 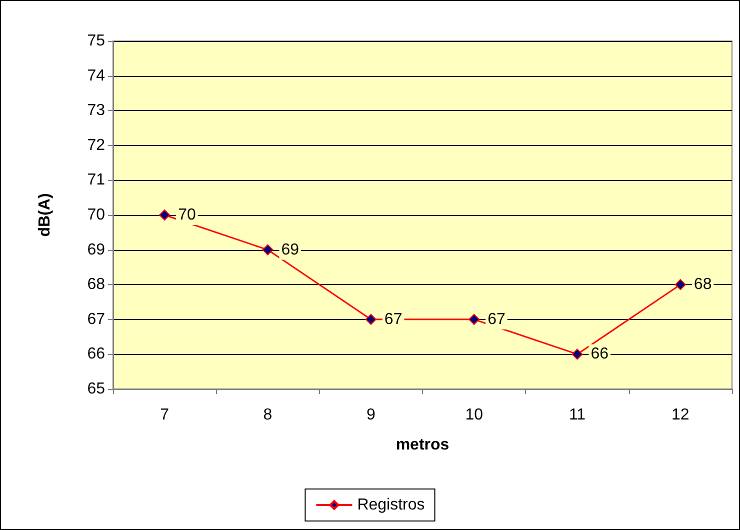 What do you see at coordinates (267, 415) in the screenshot?
I see `x-tick-label: 8` at bounding box center [267, 415].